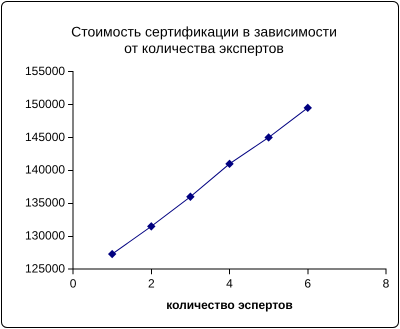  What do you see at coordinates (204, 39) in the screenshot?
I see `chart-title: Стоимость сертификации в зависимости от количества экспертов` at bounding box center [204, 39].